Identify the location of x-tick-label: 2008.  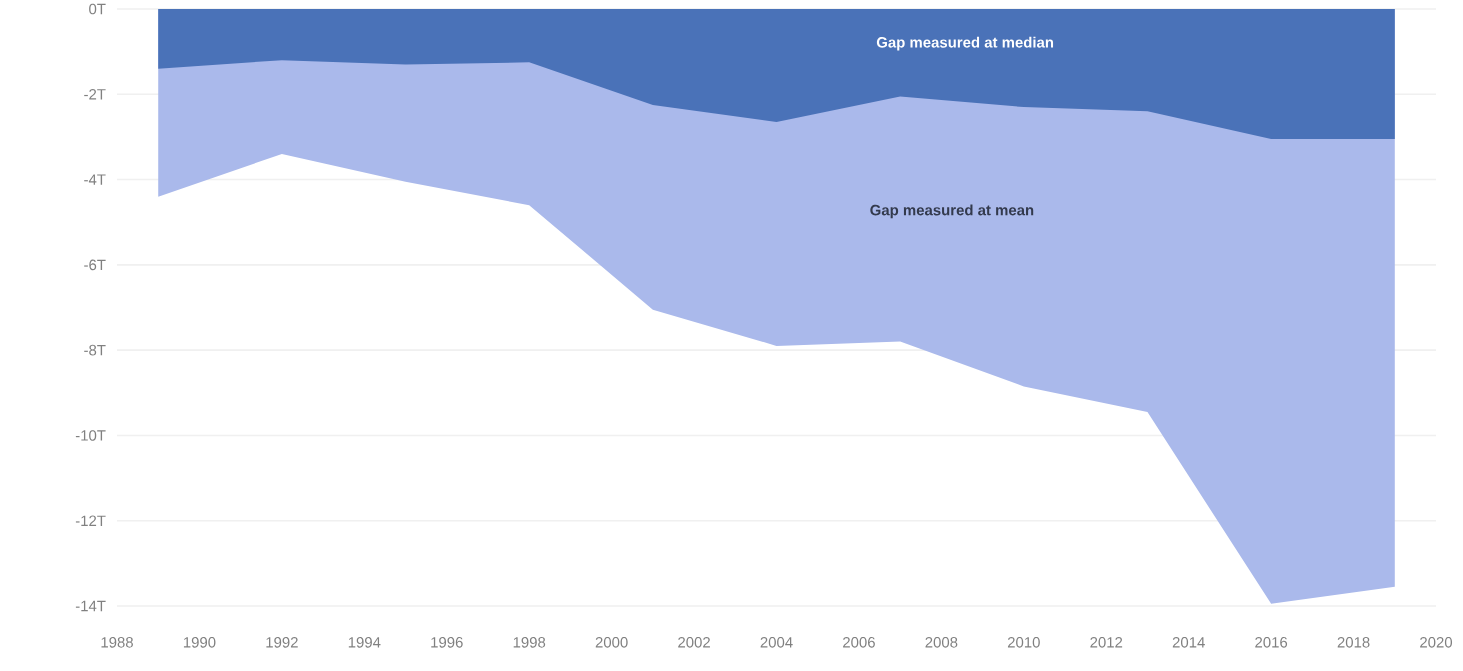
(941, 642).